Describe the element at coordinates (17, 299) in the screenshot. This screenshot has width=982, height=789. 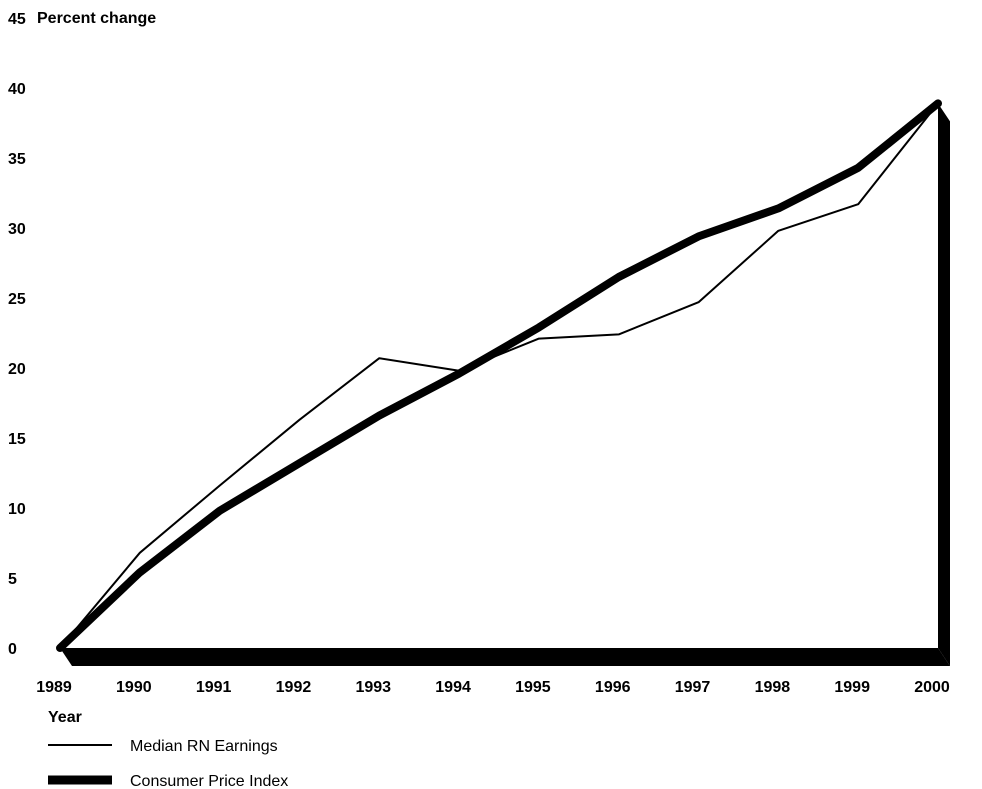
I see `y-tick-label: 25` at that location.